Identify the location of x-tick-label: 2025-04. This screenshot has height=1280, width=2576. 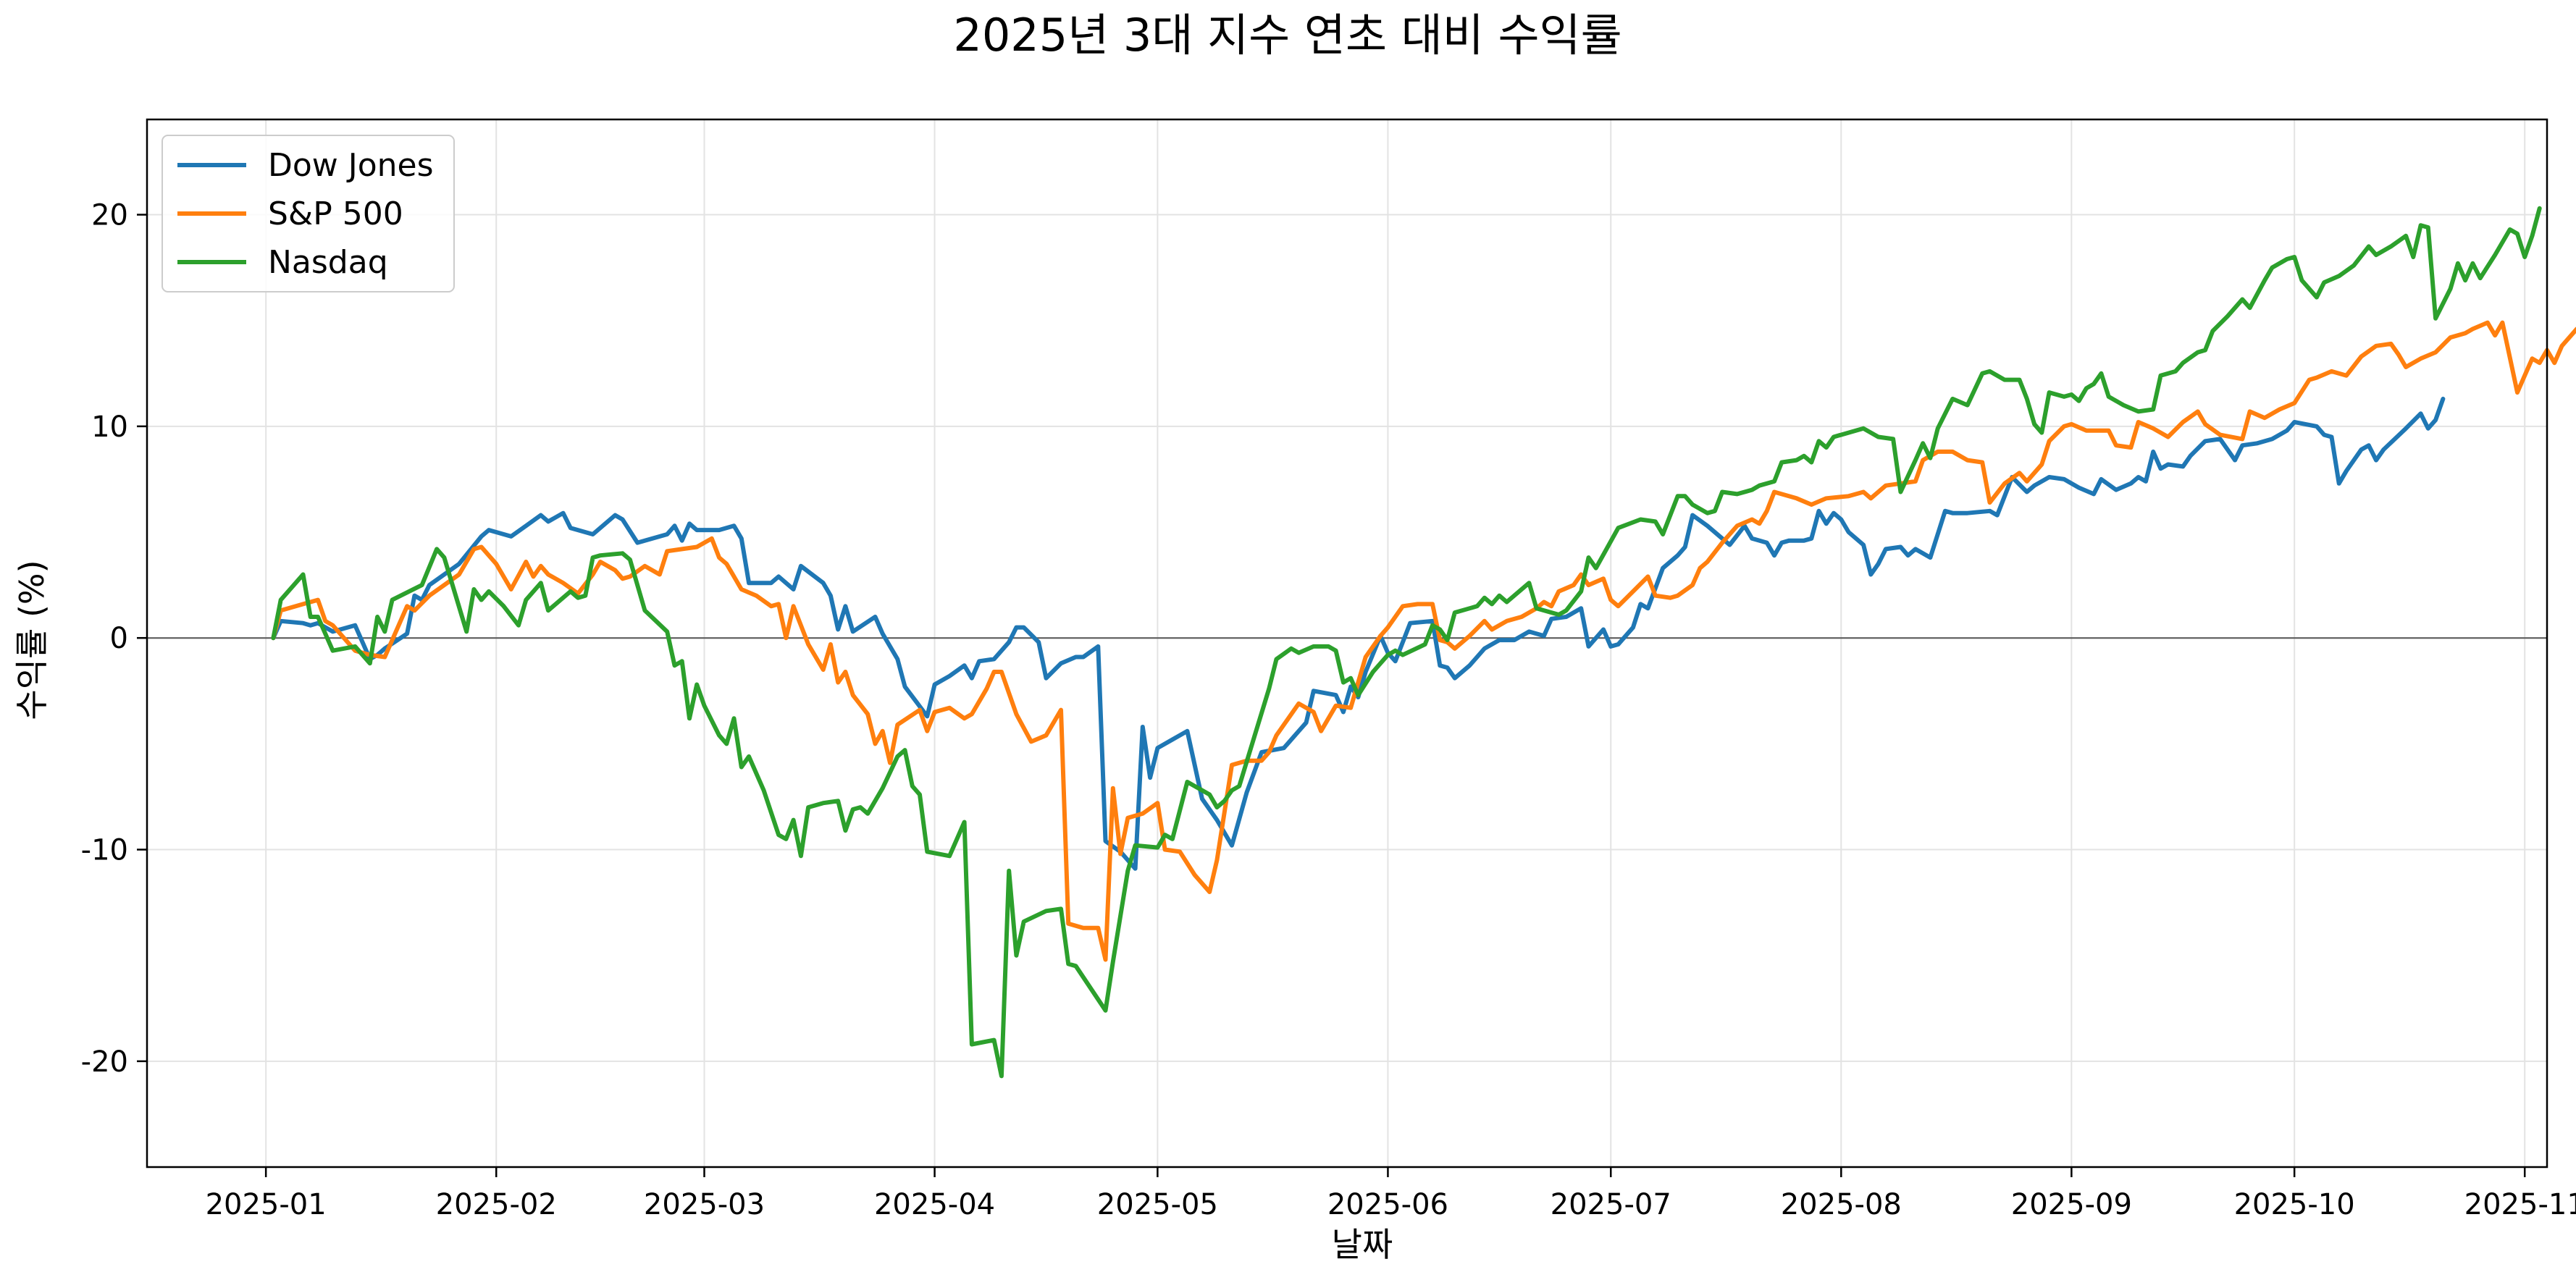
(934, 1204).